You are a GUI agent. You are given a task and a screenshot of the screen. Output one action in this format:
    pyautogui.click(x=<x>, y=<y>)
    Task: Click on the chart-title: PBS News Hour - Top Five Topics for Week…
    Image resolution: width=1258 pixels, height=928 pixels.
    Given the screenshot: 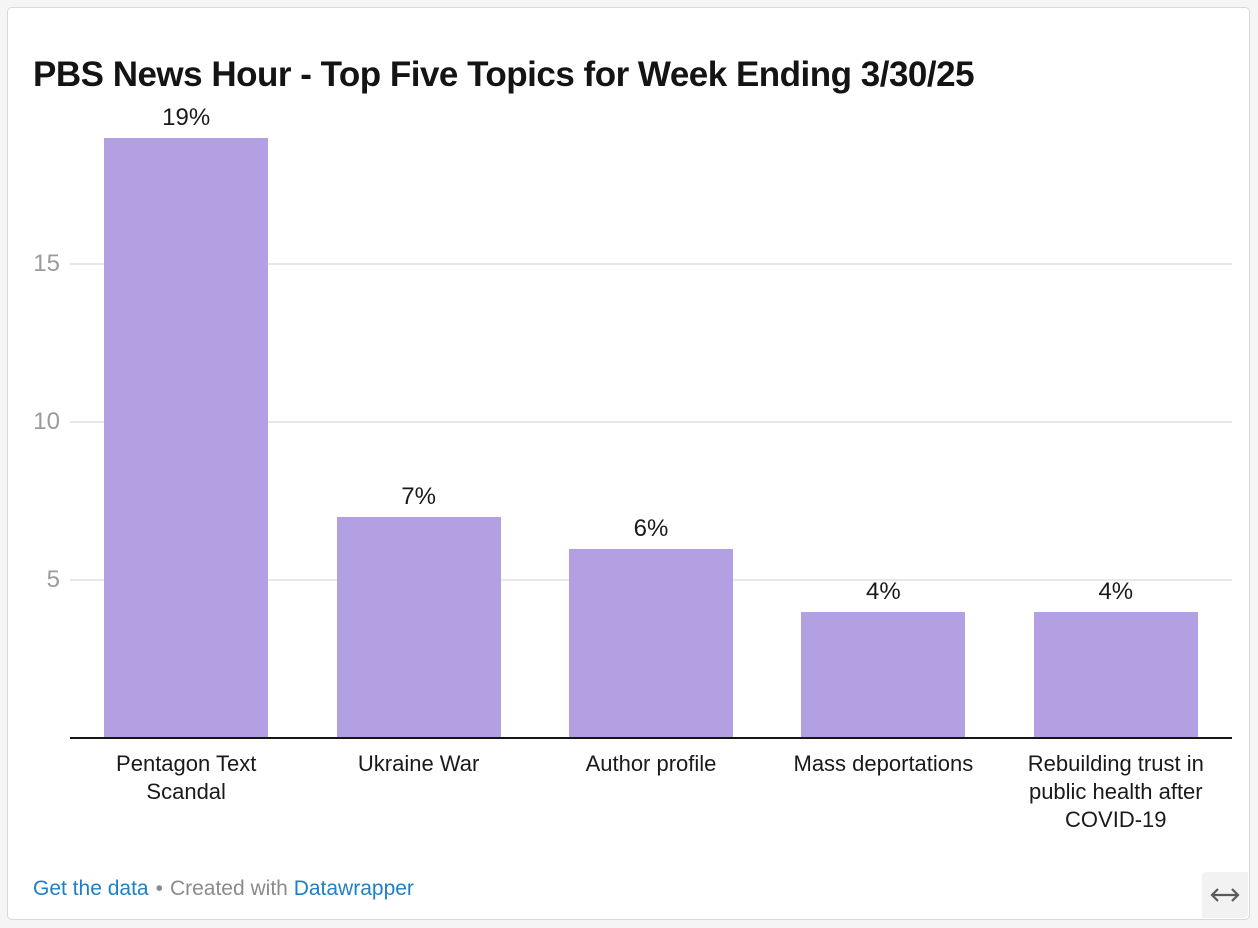 What is the action you would take?
    pyautogui.click(x=504, y=75)
    